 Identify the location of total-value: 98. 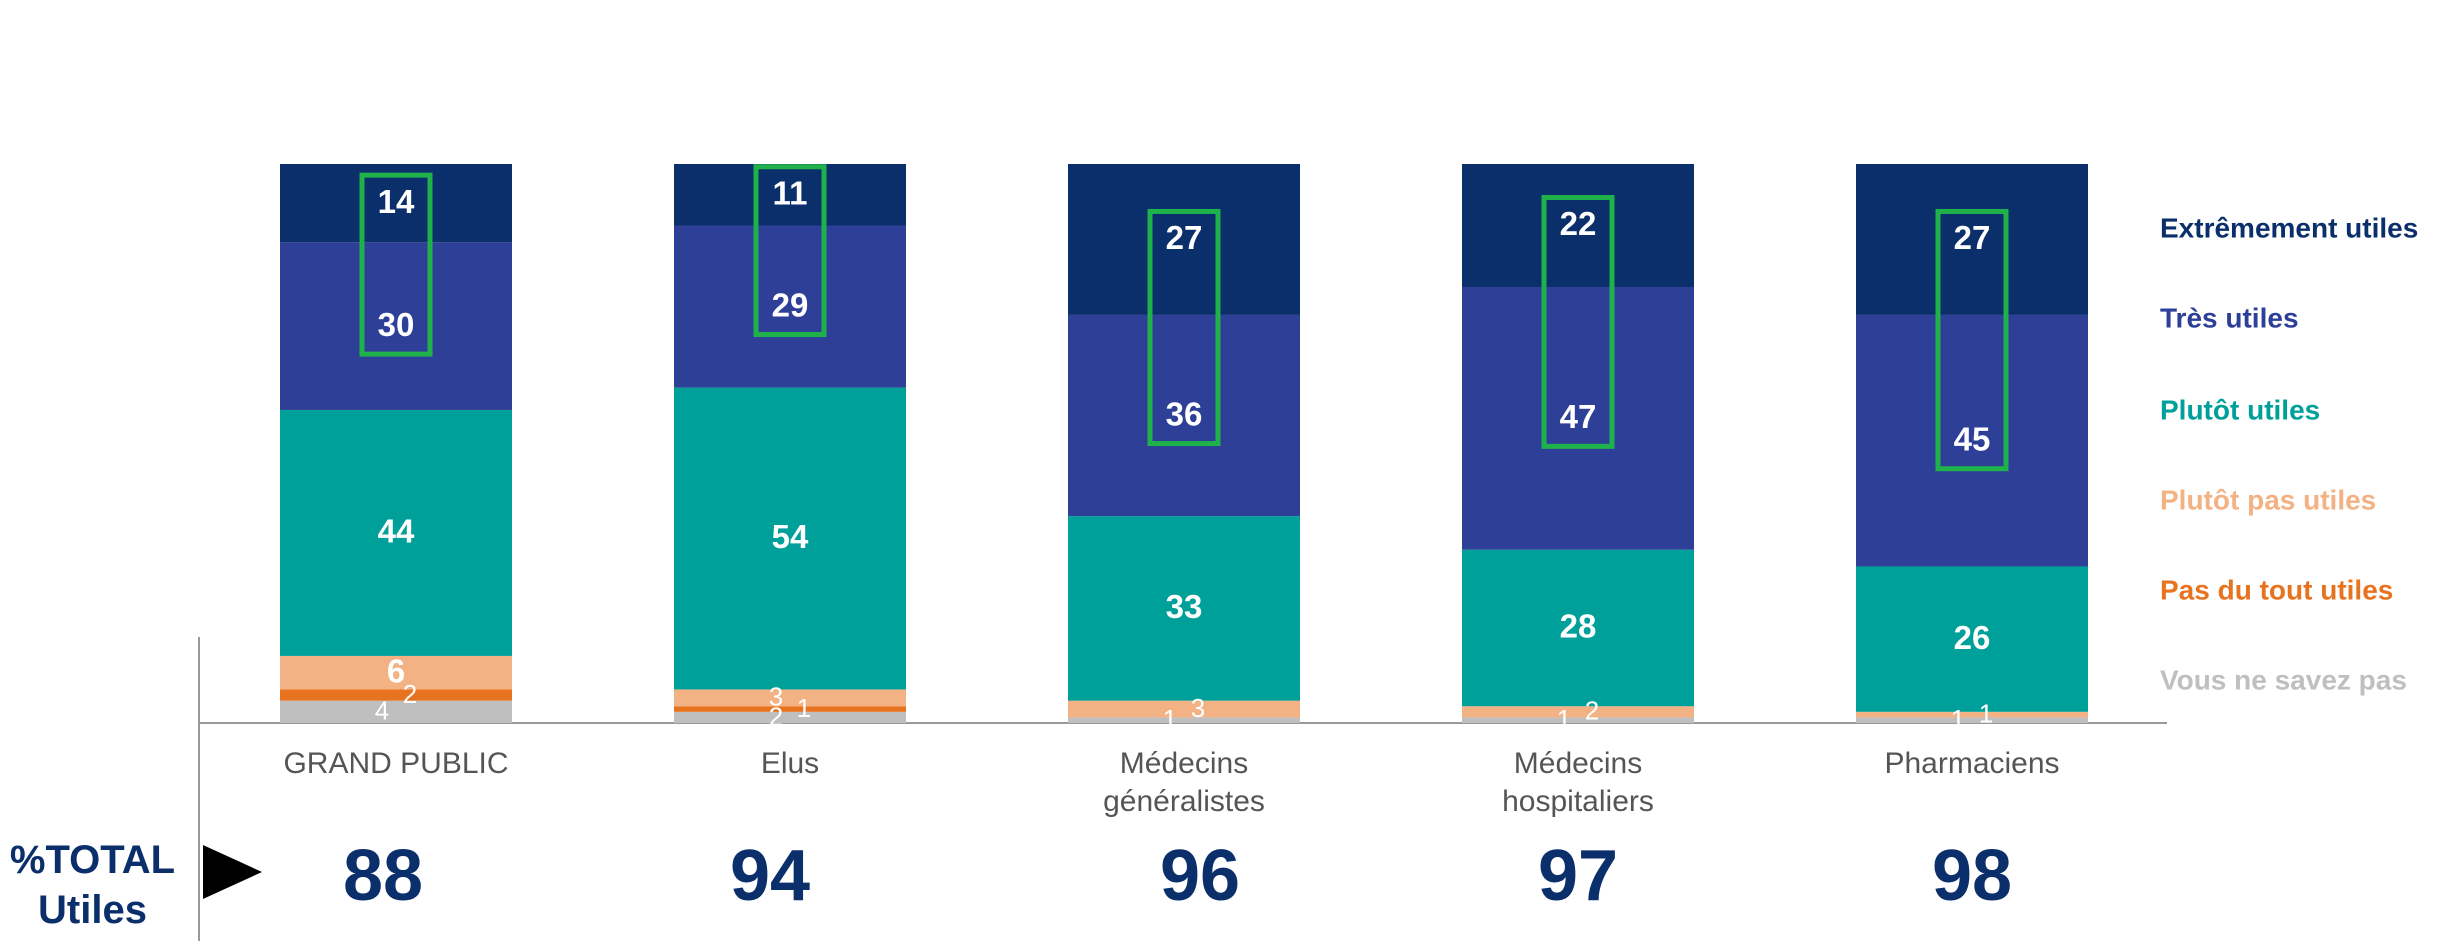
(1972, 876).